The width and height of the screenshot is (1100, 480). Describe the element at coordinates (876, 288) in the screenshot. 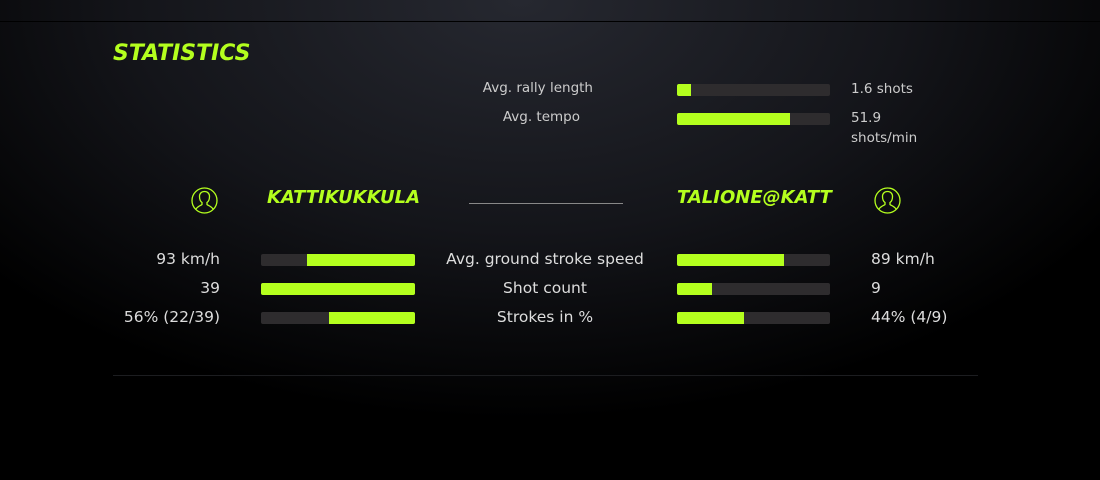

I see `right-value: 9` at that location.